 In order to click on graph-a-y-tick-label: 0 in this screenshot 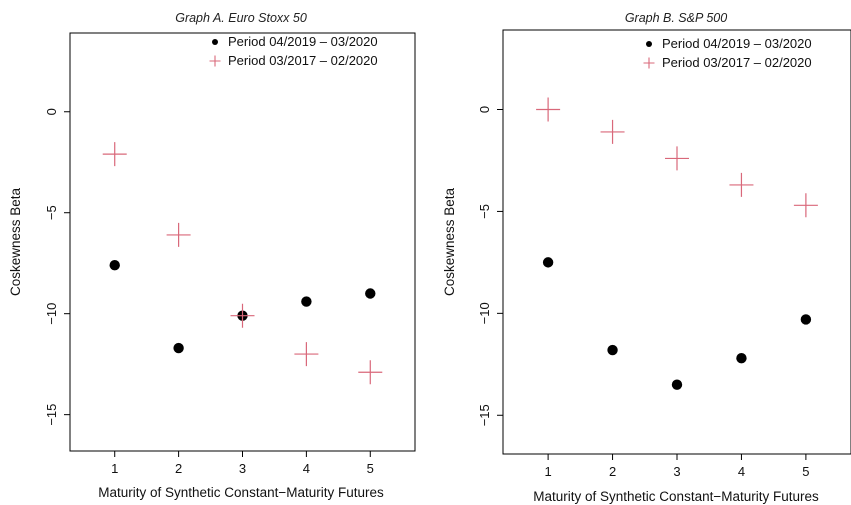, I will do `click(51, 111)`.